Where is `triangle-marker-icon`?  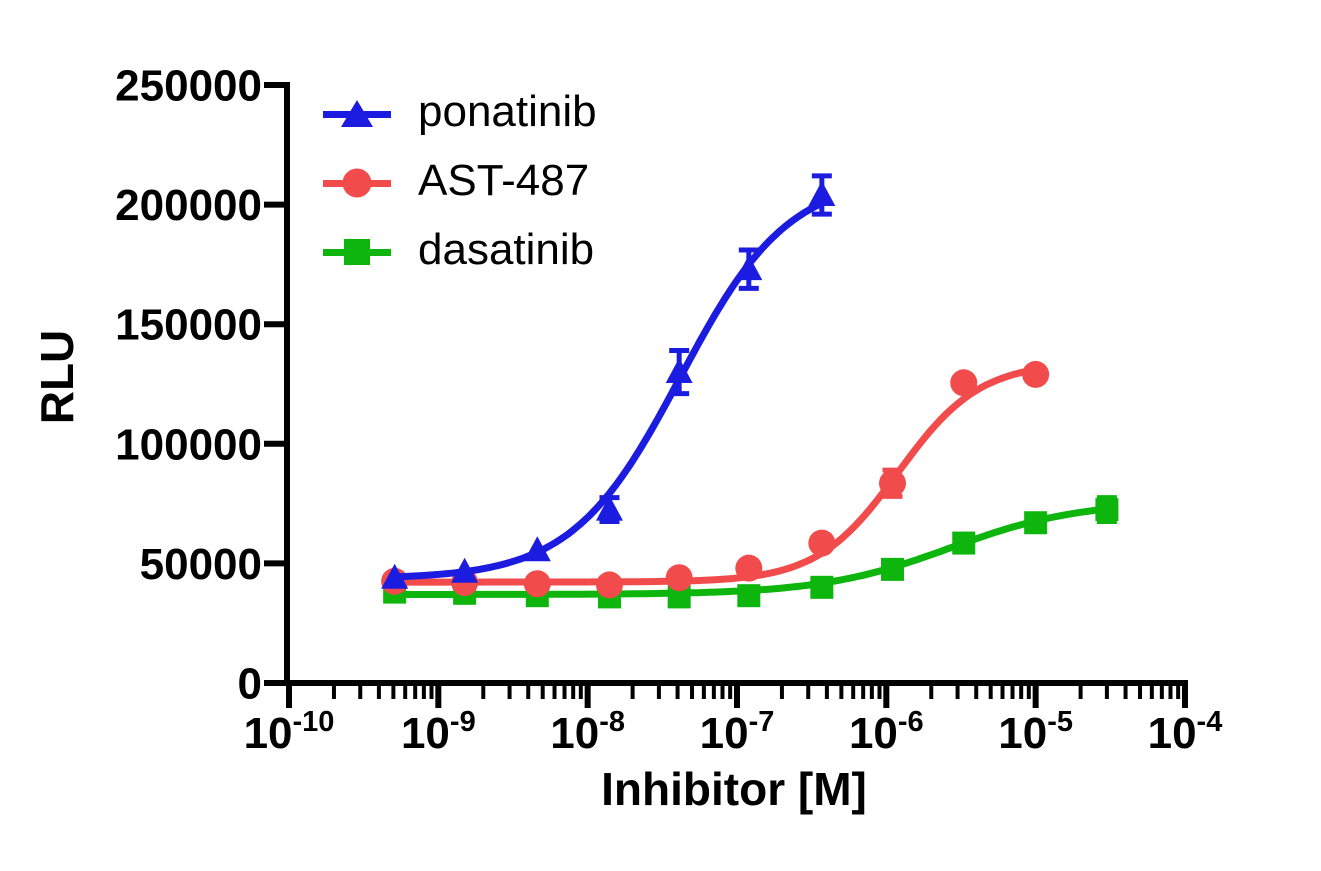 triangle-marker-icon is located at coordinates (357, 114).